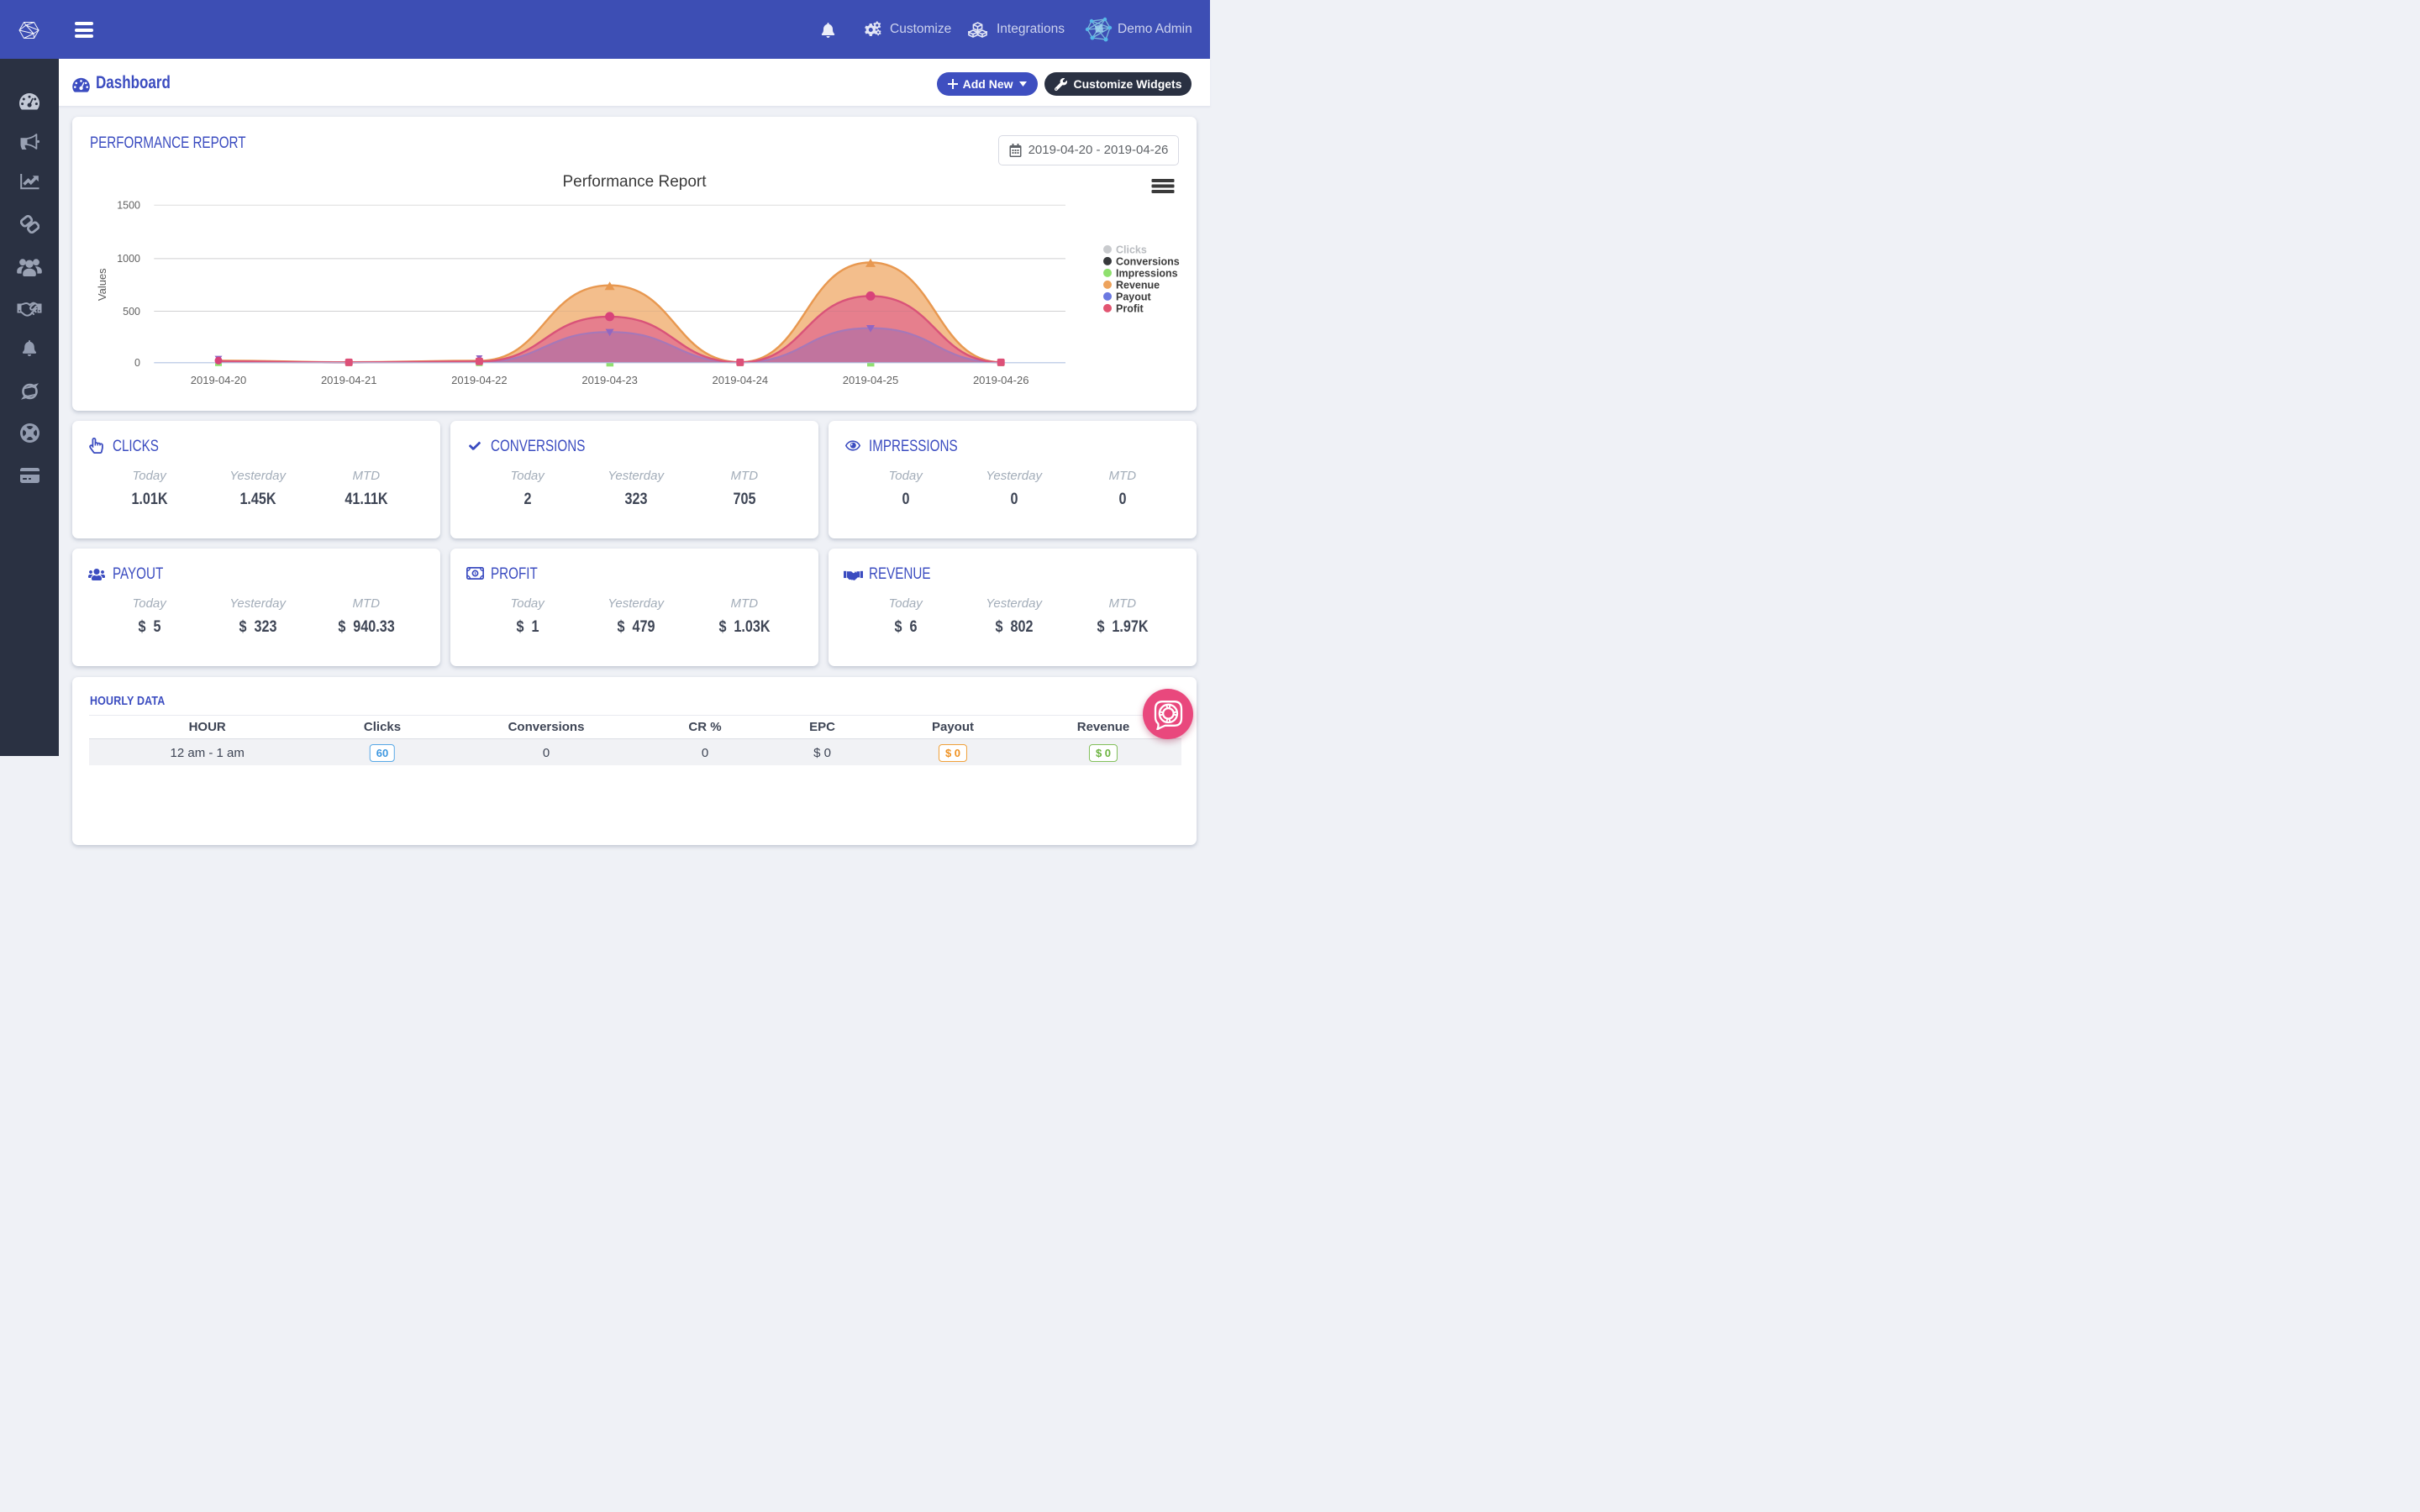 The image size is (2420, 1512). What do you see at coordinates (131, 311) in the screenshot?
I see `svg-text: 500` at bounding box center [131, 311].